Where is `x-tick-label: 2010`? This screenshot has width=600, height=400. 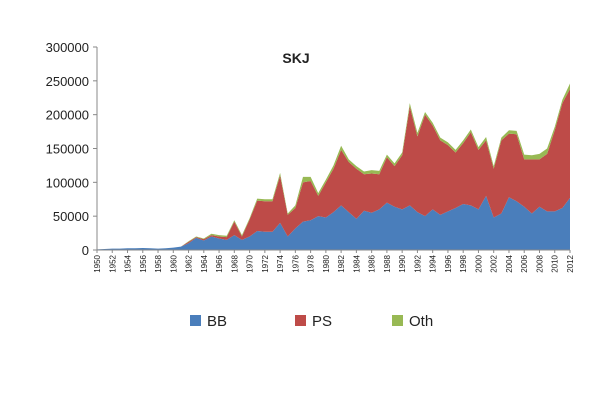
x-tick-label: 2010 is located at coordinates (555, 263).